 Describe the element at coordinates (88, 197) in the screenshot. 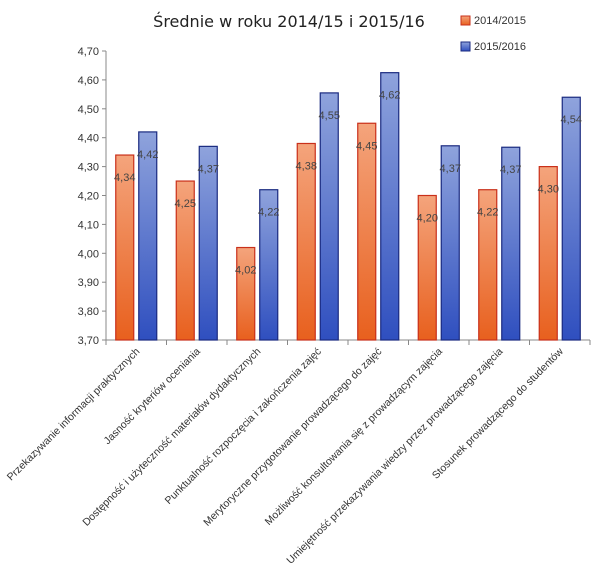

I see `y-tick-label: 4,20` at that location.